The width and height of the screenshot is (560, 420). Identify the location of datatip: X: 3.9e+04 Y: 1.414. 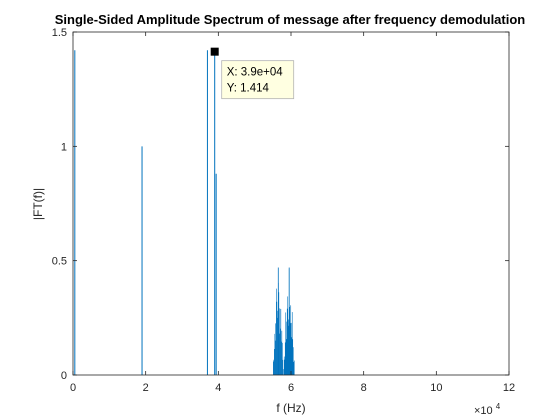
(252, 73).